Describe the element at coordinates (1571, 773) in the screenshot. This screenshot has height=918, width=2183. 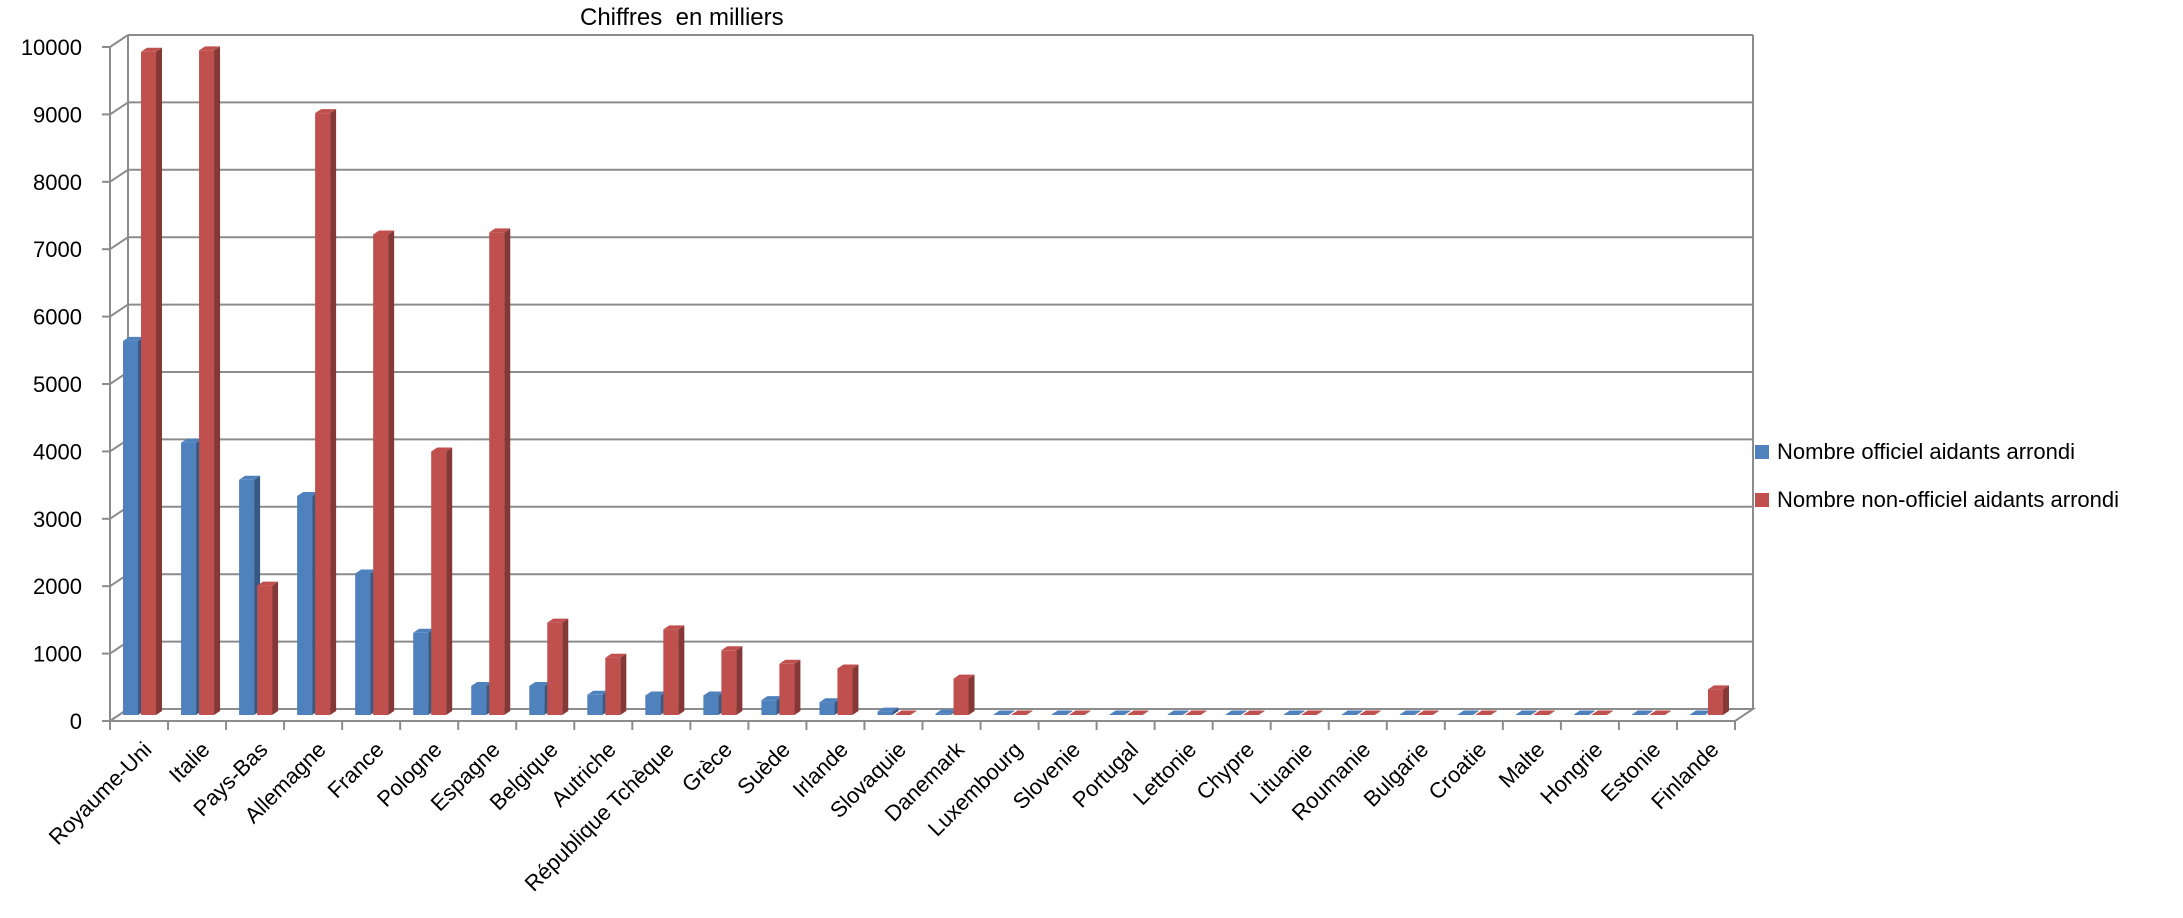
I see `x-tick-label: Hongrie` at that location.